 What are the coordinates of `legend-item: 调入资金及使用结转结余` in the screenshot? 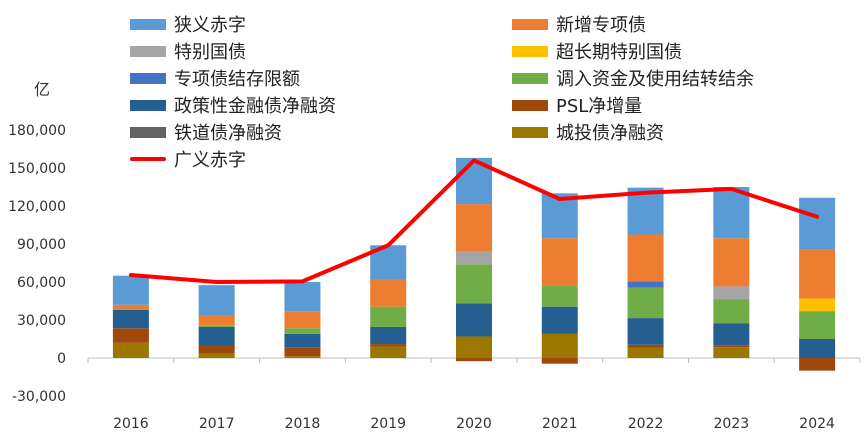 It's located at (633, 78).